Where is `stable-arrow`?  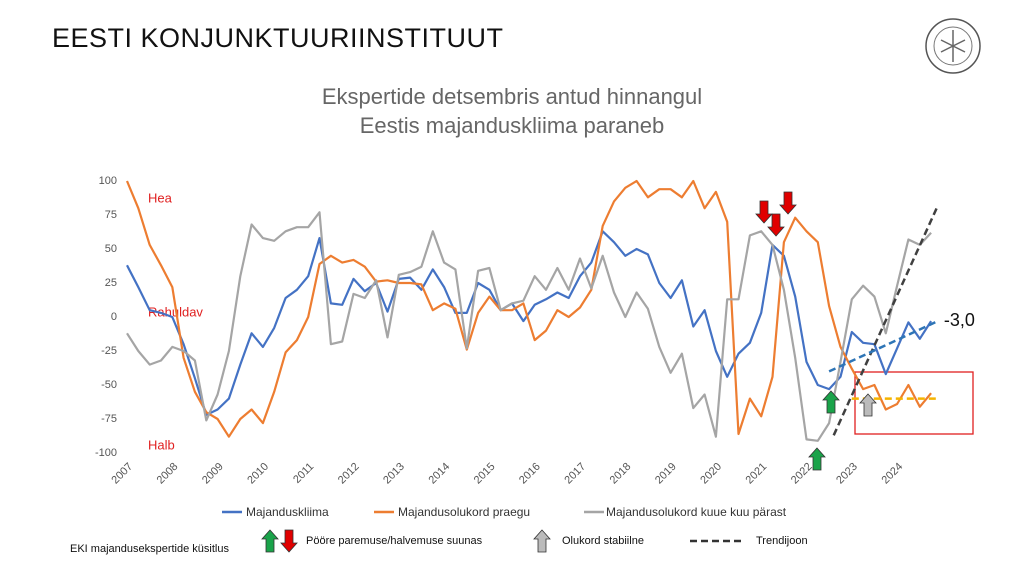
stable-arrow is located at coordinates (868, 405).